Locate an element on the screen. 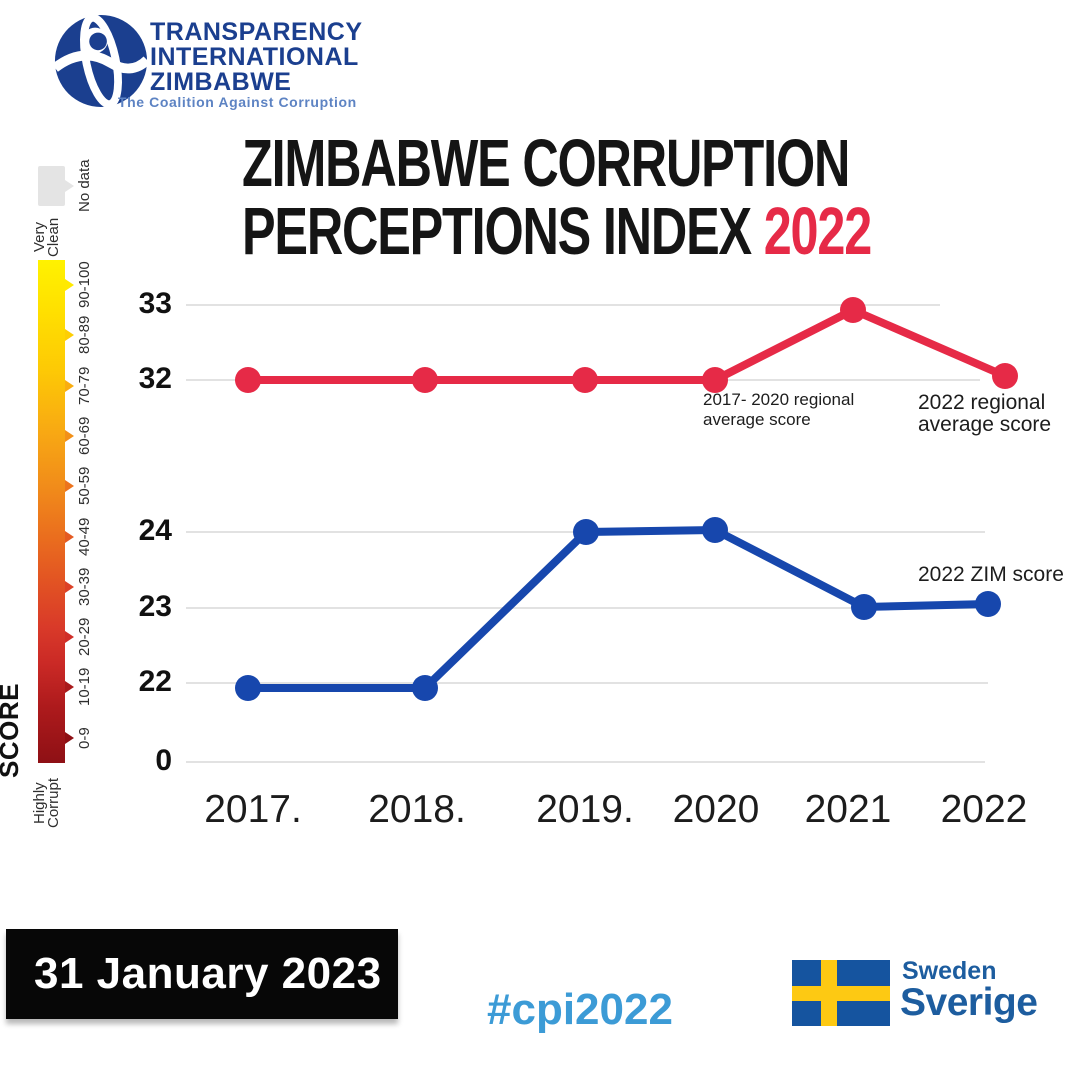  y-axis-label: 24 is located at coordinates (155, 530).